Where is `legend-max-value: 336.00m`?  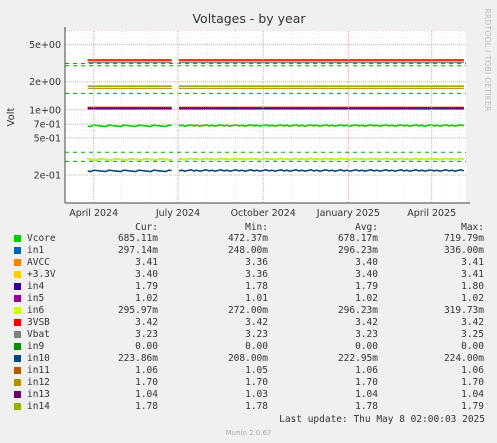
legend-max-value: 336.00m is located at coordinates (463, 250).